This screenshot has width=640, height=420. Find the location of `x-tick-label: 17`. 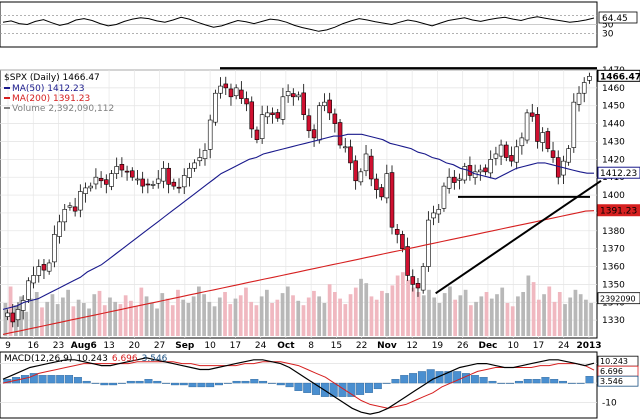

x-tick-label: 17 is located at coordinates (235, 346).